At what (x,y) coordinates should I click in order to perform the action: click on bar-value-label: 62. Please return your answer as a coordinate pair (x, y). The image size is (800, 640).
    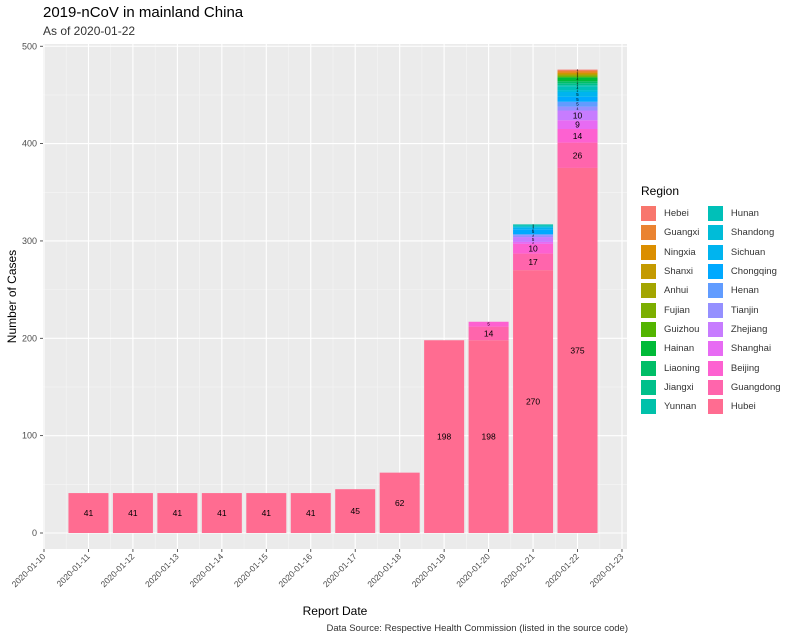
    Looking at the image, I should click on (400, 503).